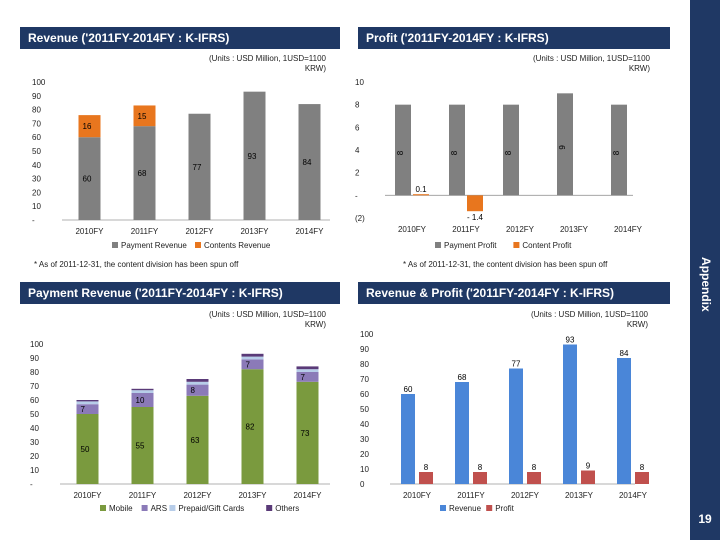 This screenshot has height=540, width=720. I want to click on data-label: 82, so click(250, 427).